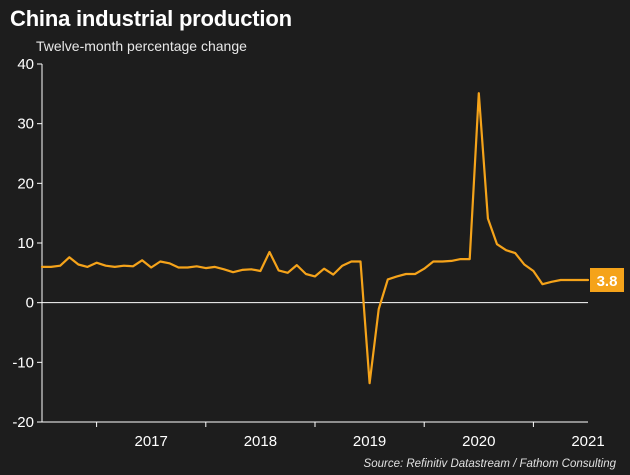 This screenshot has width=630, height=475. What do you see at coordinates (151, 441) in the screenshot?
I see `x-tick-label: 2017` at bounding box center [151, 441].